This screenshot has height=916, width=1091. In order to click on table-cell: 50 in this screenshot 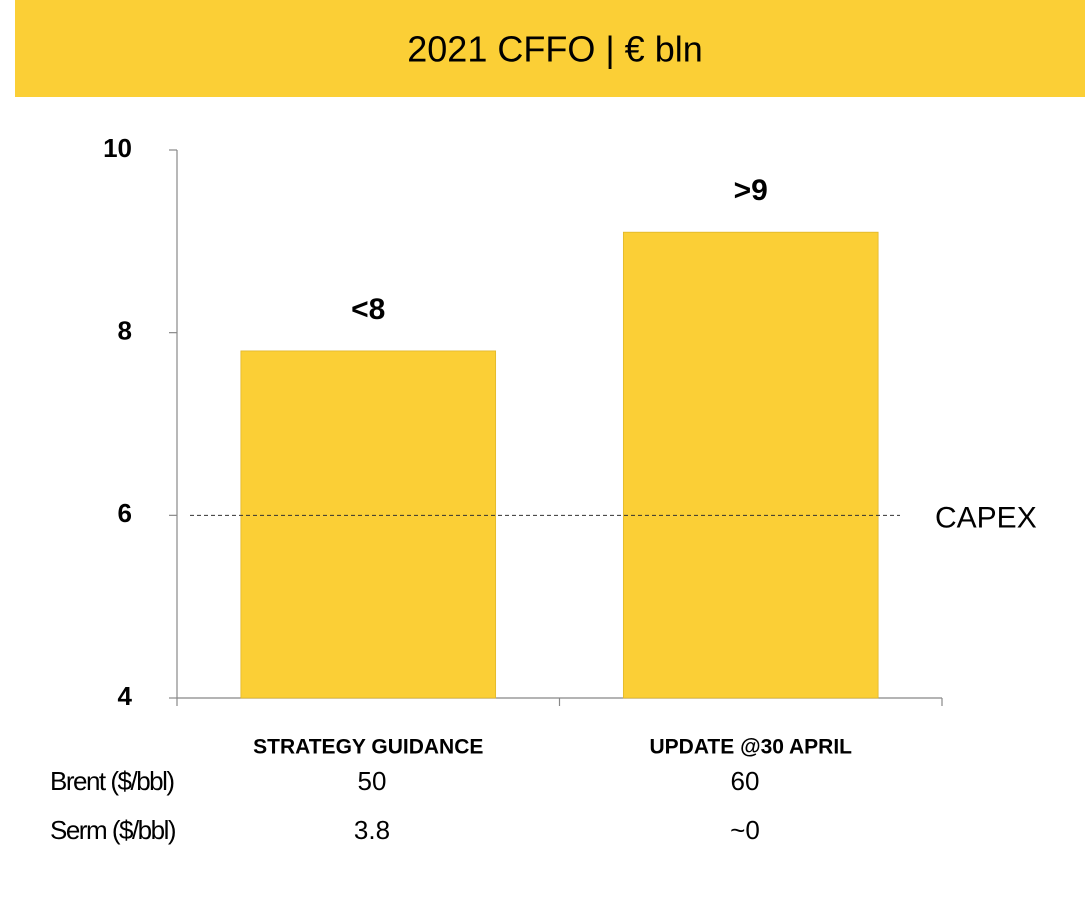, I will do `click(372, 781)`.